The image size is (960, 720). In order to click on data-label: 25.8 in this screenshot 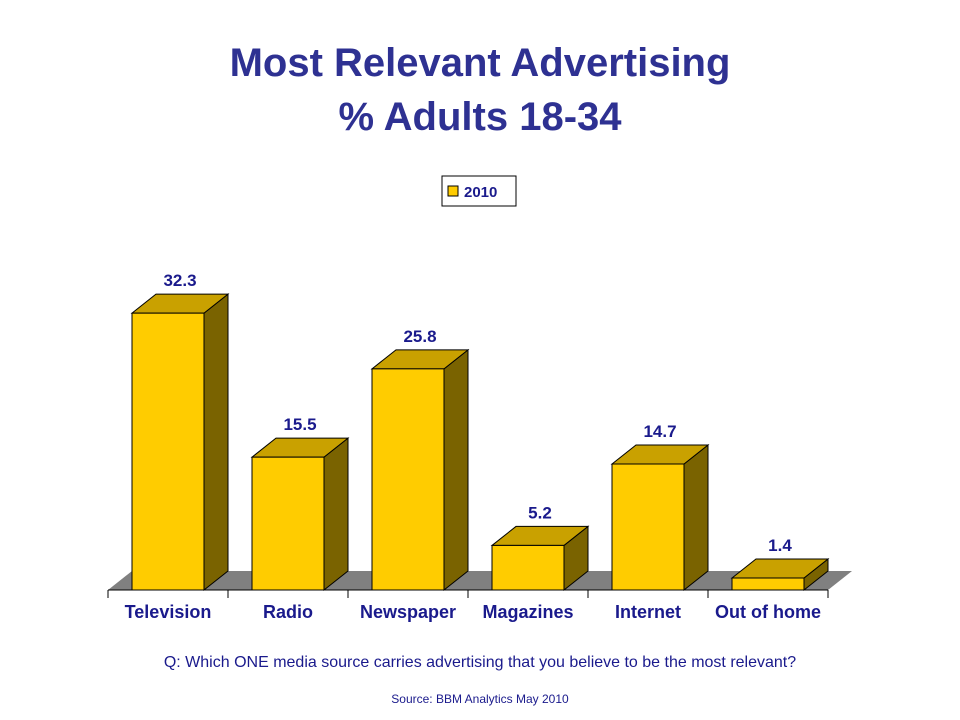, I will do `click(419, 336)`.